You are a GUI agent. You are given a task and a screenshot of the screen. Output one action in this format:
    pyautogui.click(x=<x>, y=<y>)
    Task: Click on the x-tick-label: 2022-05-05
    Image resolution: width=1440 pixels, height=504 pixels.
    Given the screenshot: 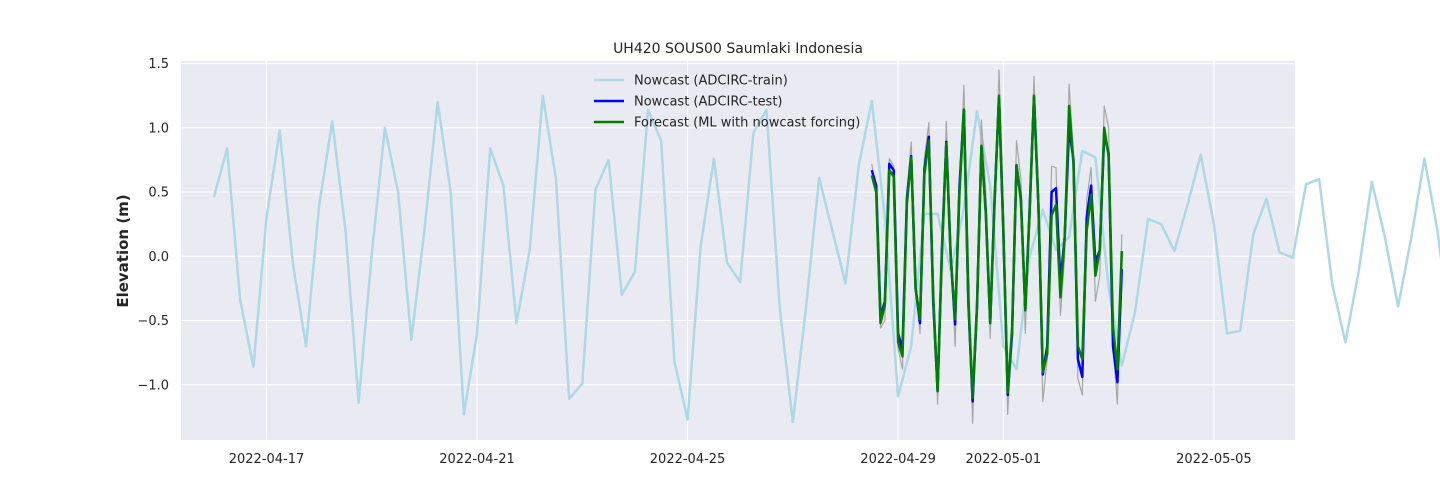 What is the action you would take?
    pyautogui.click(x=1214, y=459)
    